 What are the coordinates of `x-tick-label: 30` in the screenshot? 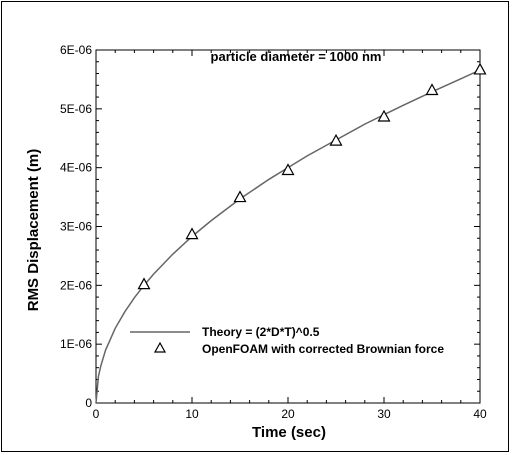 It's located at (384, 414).